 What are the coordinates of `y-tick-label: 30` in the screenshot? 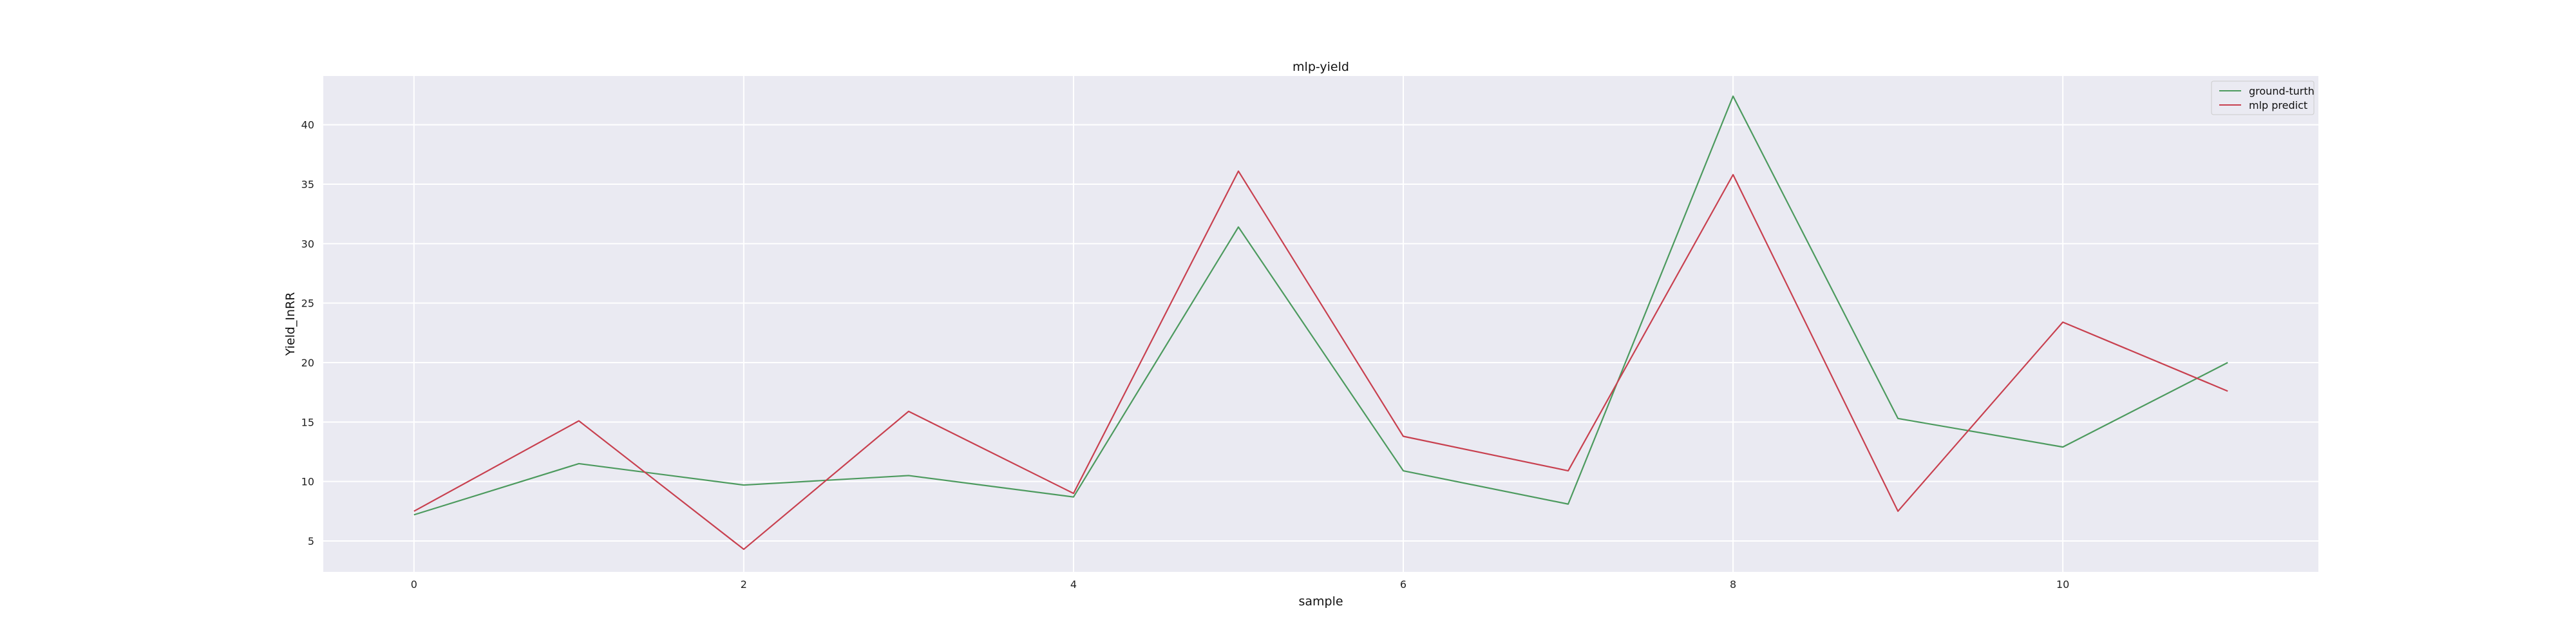 It's located at (307, 244).